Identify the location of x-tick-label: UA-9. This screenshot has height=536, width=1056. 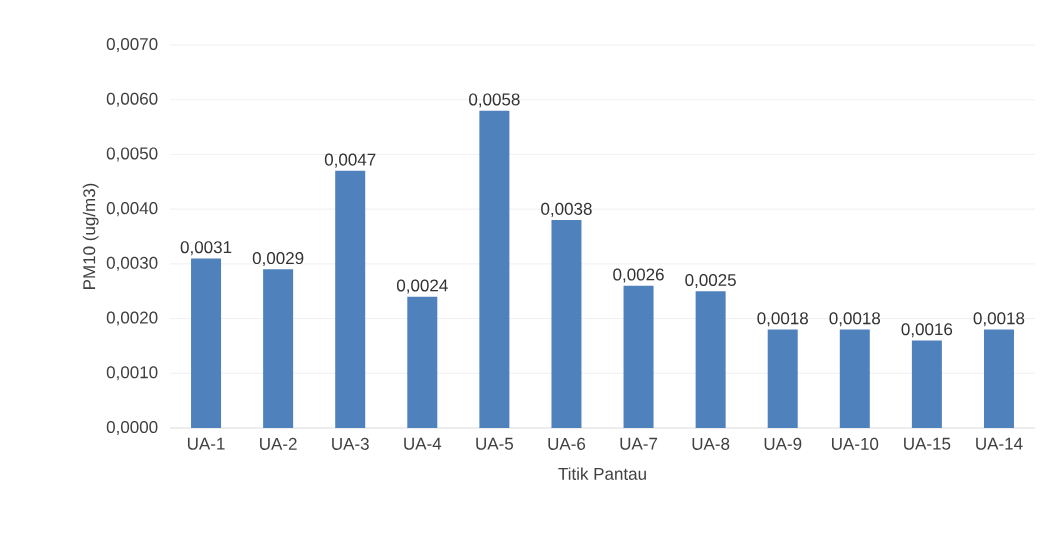
(783, 443).